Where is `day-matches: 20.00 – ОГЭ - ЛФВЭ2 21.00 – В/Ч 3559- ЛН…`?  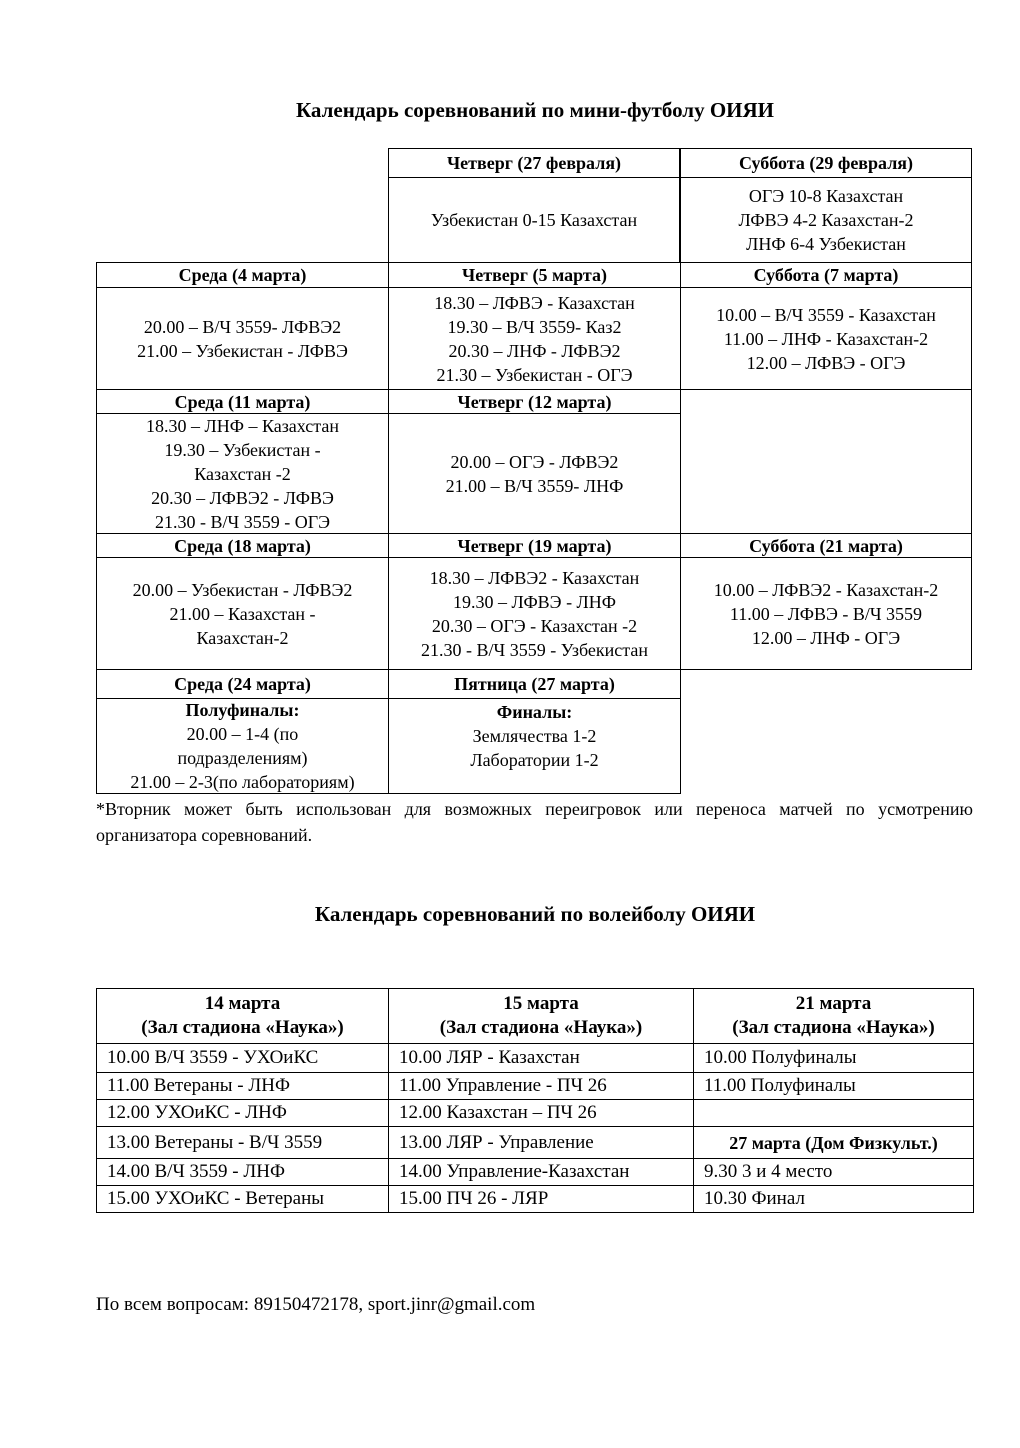
day-matches: 20.00 – ОГЭ - ЛФВЭ2 21.00 – В/Ч 3559- ЛН… is located at coordinates (534, 473).